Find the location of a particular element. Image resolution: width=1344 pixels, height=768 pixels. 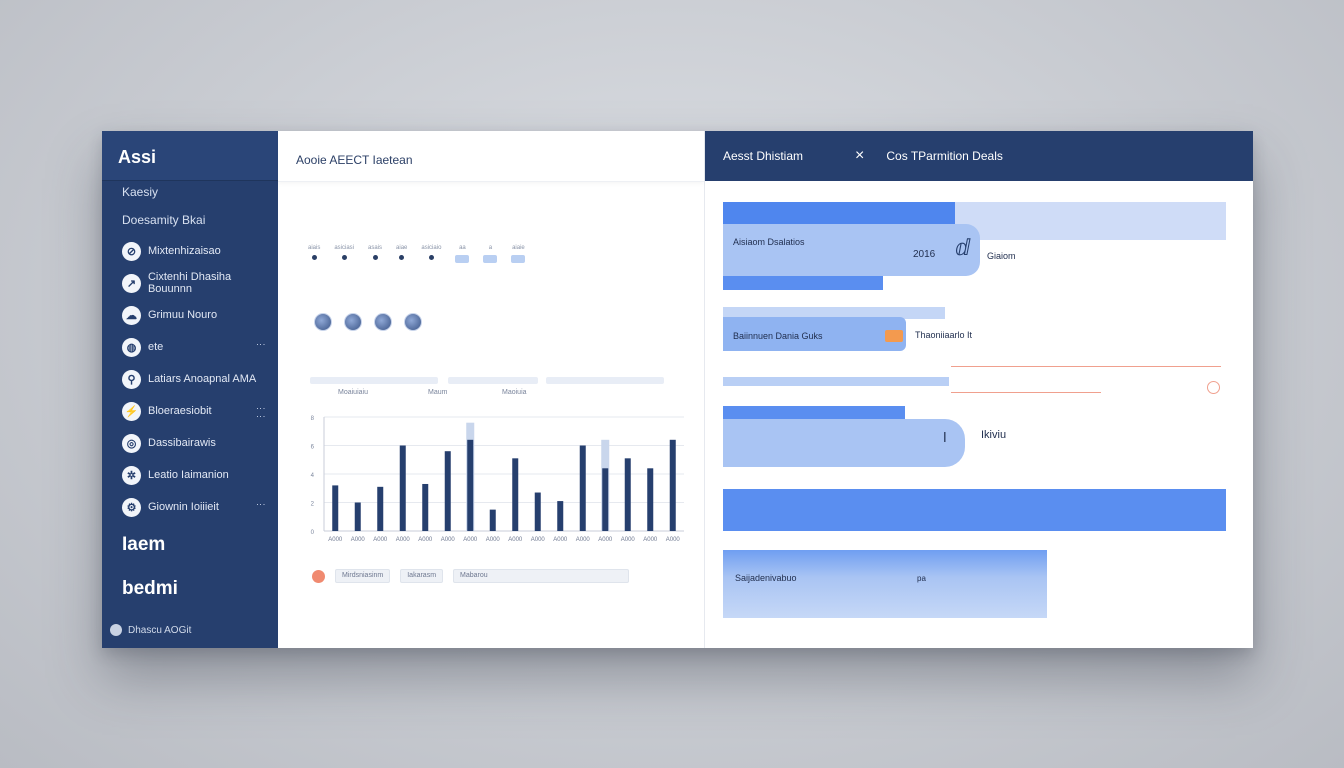

sidebar-item-5: ⚡ Bloeraesiobit ⋮⋮ is located at coordinates (190, 411).